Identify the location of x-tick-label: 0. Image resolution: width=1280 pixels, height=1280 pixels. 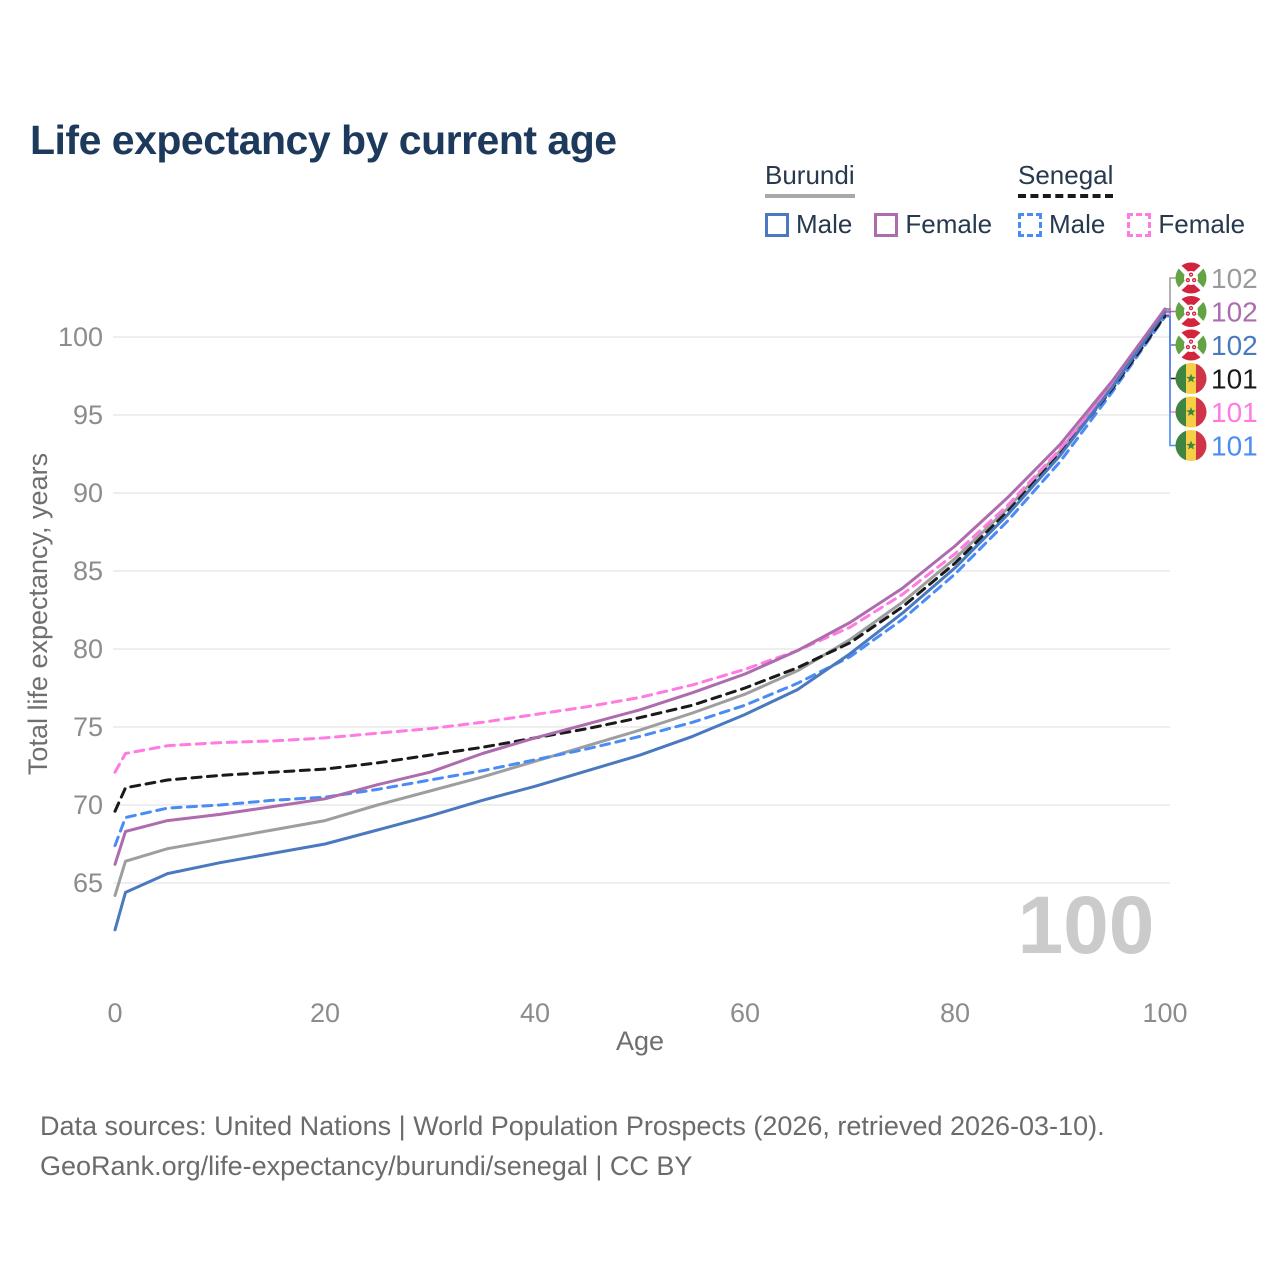
(114, 1013).